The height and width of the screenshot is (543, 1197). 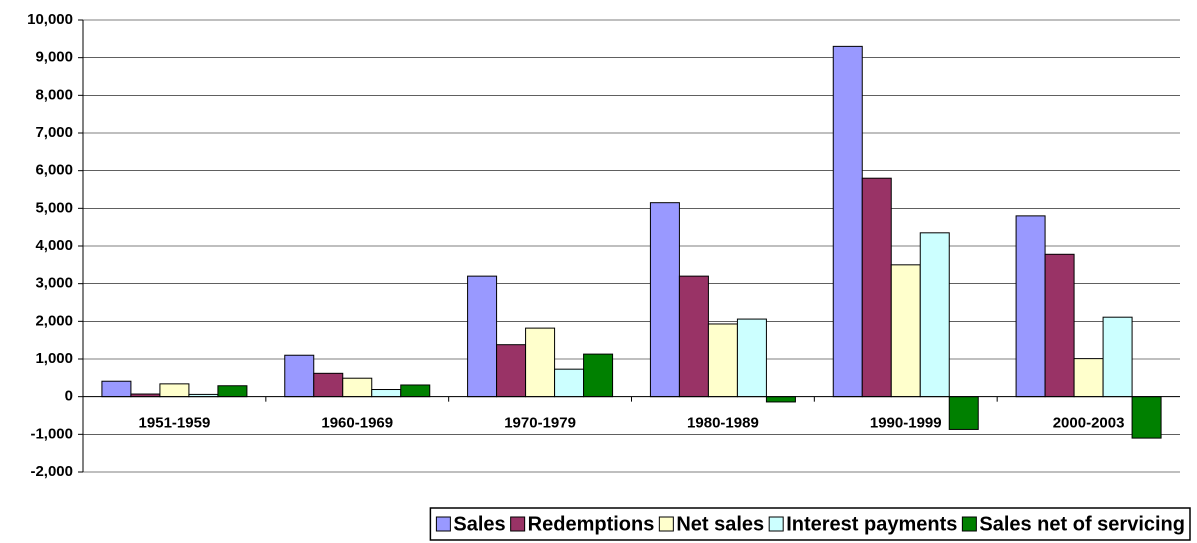 What do you see at coordinates (175, 423) in the screenshot?
I see `x-tick-label: 1951-1959` at bounding box center [175, 423].